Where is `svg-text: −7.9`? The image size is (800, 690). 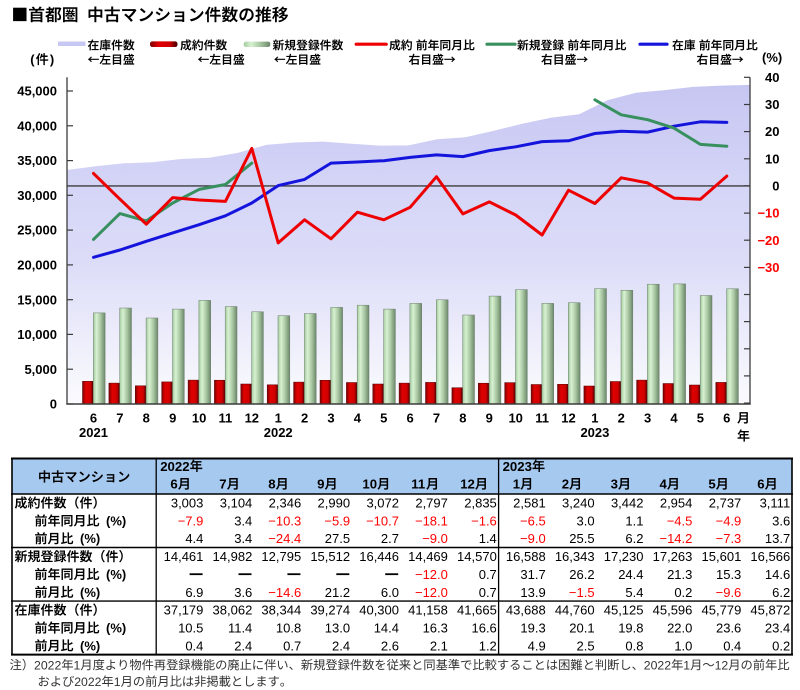
svg-text: −7.9 is located at coordinates (191, 520).